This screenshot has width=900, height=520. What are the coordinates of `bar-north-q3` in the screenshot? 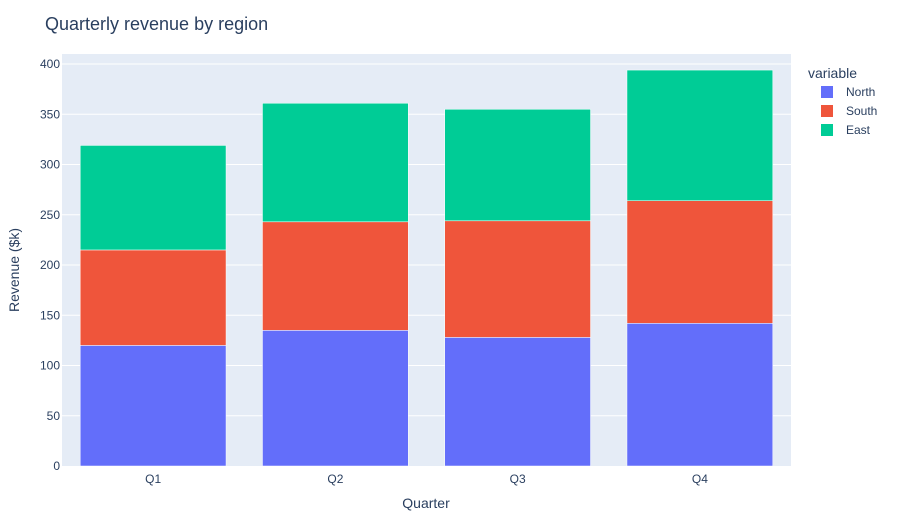 It's located at (517, 402).